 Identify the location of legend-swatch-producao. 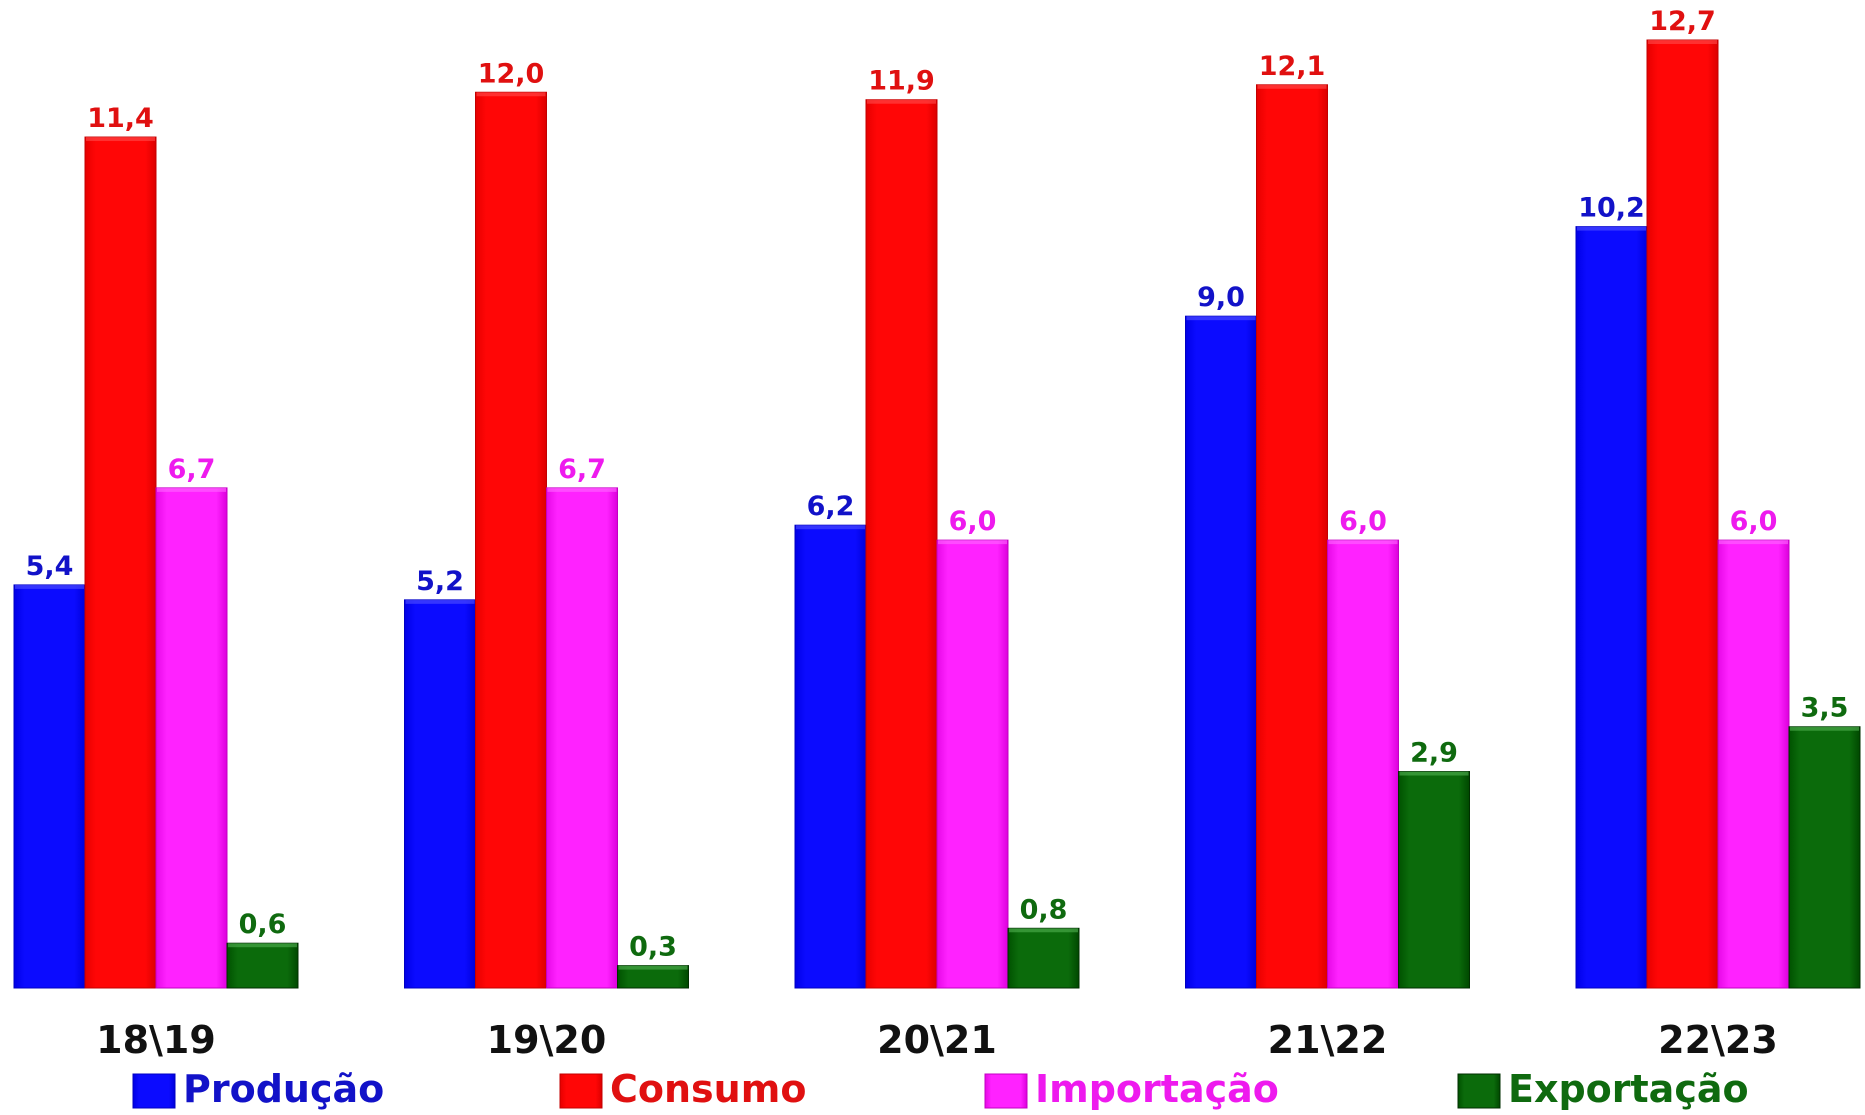
(154, 1091).